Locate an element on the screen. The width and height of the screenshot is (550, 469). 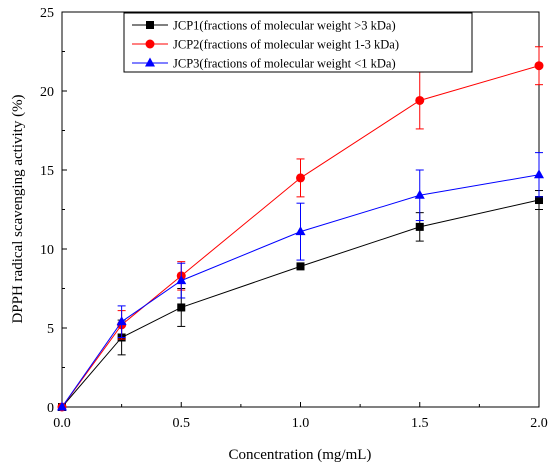
legend-box is located at coordinates (298, 42).